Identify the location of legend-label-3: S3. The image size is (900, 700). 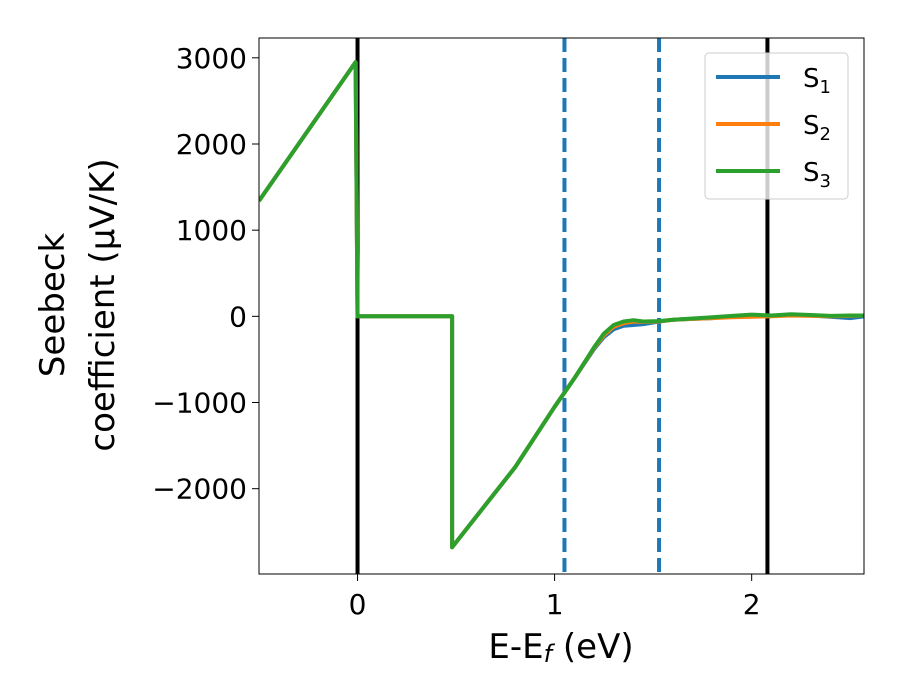
(817, 175).